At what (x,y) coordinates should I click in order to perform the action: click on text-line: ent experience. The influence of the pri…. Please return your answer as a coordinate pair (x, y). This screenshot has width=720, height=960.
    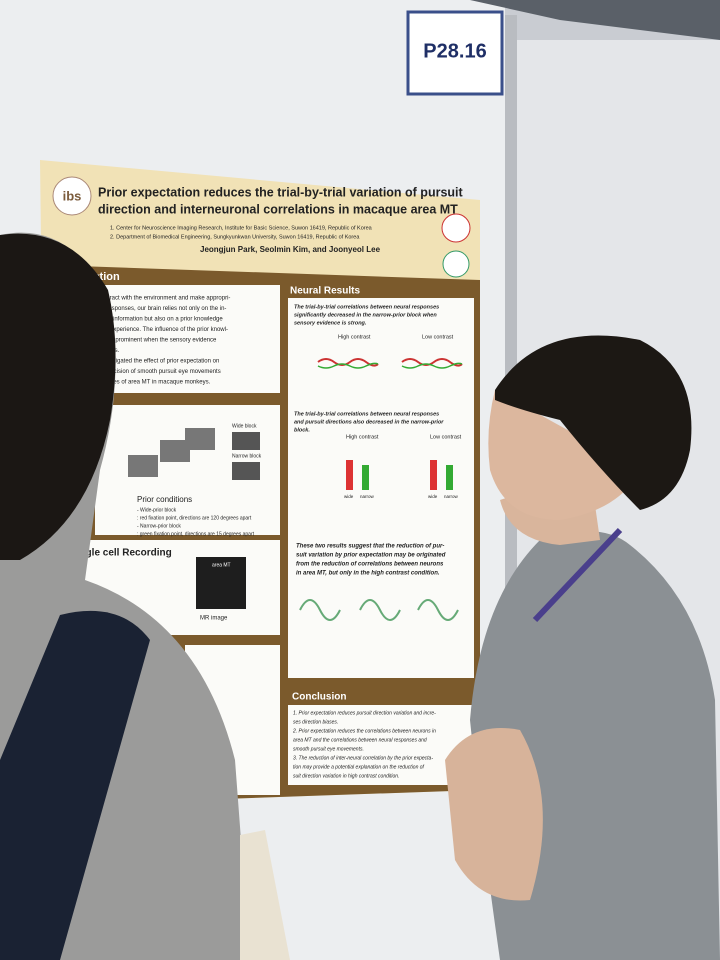
    Looking at the image, I should click on (164, 330).